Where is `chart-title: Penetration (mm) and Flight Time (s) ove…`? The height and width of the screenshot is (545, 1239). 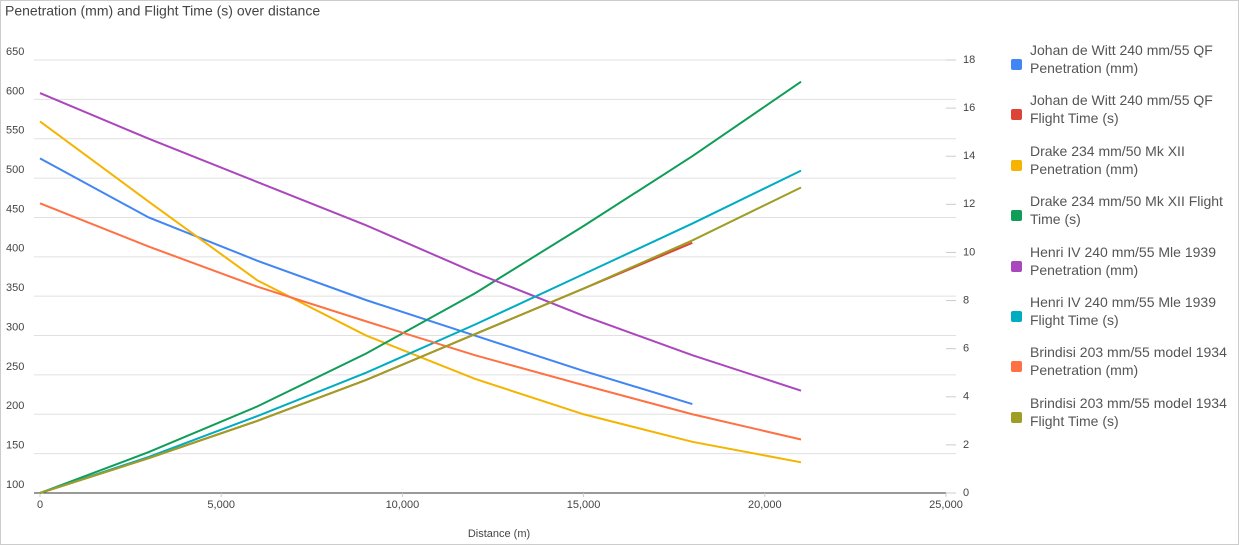
chart-title: Penetration (mm) and Flight Time (s) ove… is located at coordinates (162, 11).